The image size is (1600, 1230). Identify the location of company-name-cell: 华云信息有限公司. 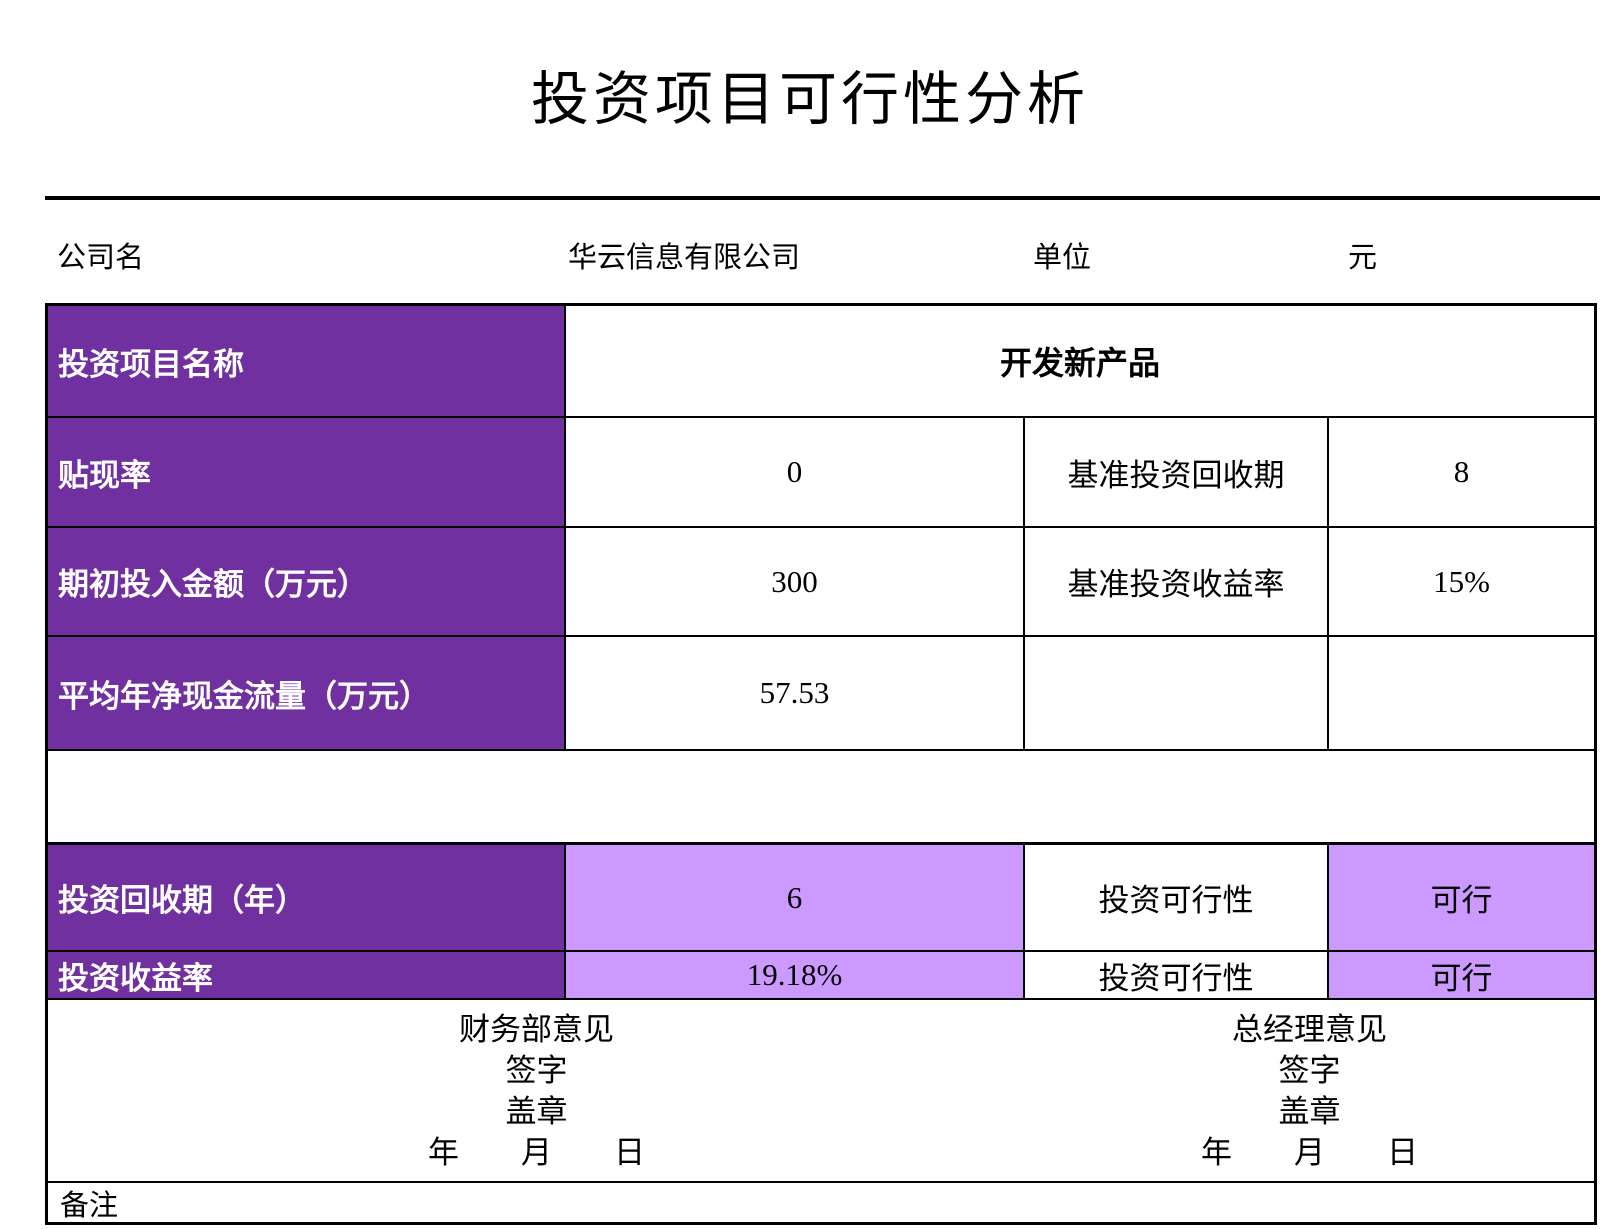
(684, 258).